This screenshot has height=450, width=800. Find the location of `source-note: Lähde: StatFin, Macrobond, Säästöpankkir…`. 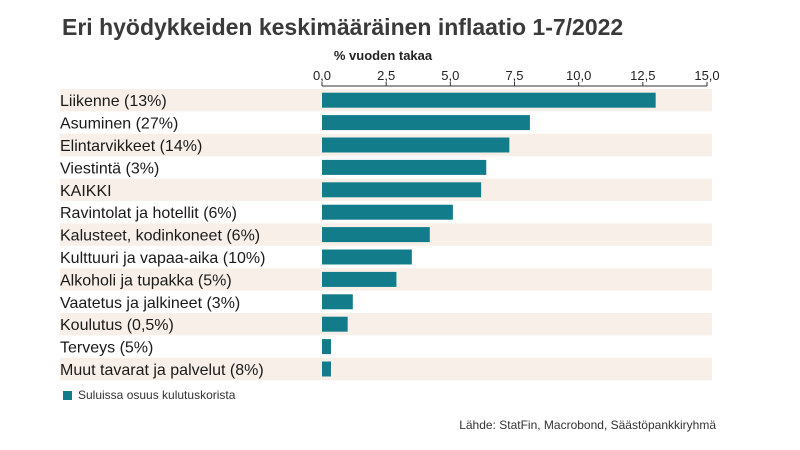

source-note: Lähde: StatFin, Macrobond, Säästöpankkir… is located at coordinates (587, 425).